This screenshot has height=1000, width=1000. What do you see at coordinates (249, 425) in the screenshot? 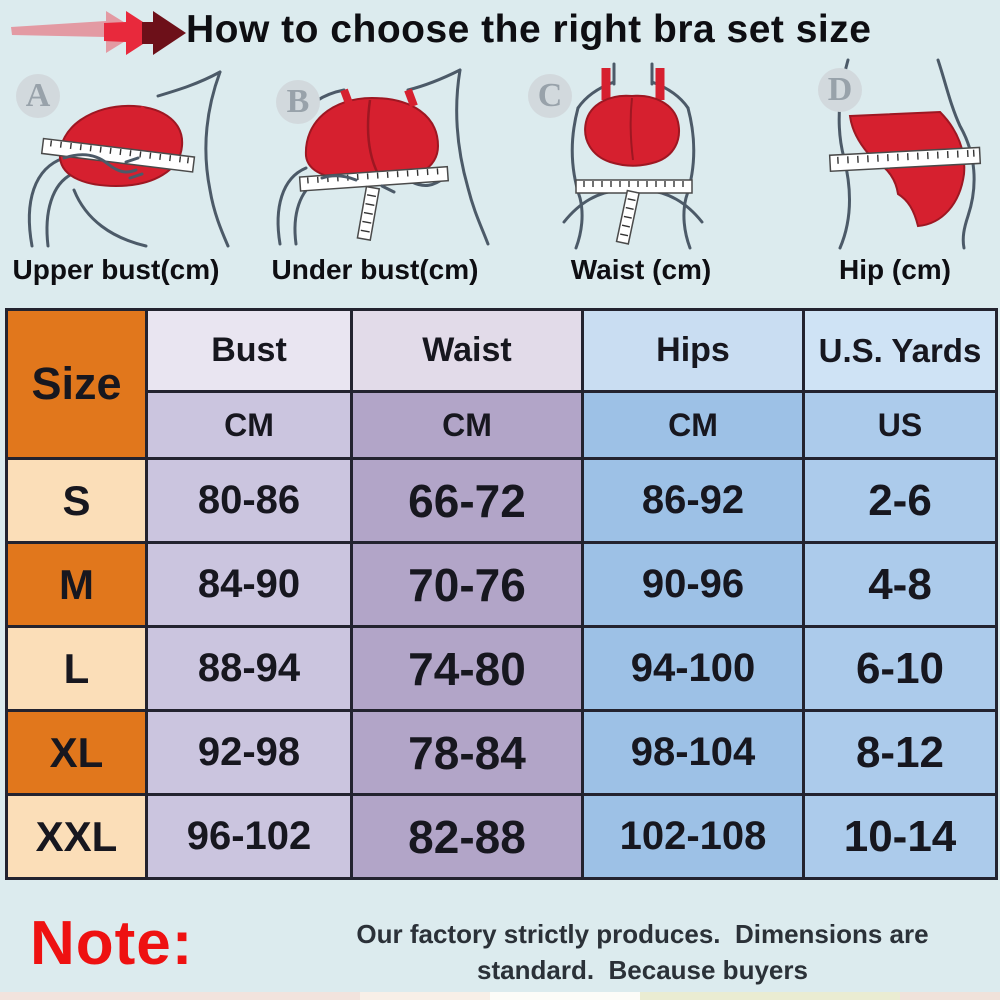
I see `bust-unit: CM` at bounding box center [249, 425].